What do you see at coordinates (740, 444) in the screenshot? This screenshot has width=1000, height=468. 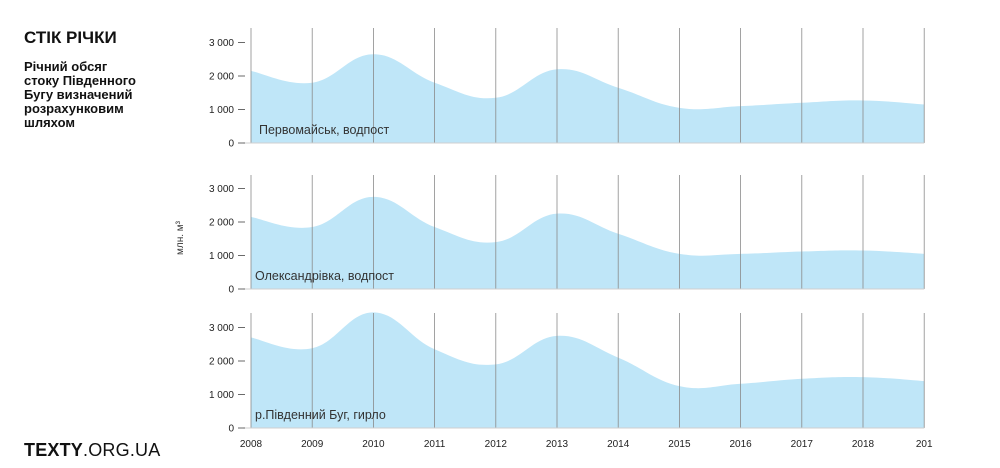 I see `x-tick-label: 2016` at bounding box center [740, 444].